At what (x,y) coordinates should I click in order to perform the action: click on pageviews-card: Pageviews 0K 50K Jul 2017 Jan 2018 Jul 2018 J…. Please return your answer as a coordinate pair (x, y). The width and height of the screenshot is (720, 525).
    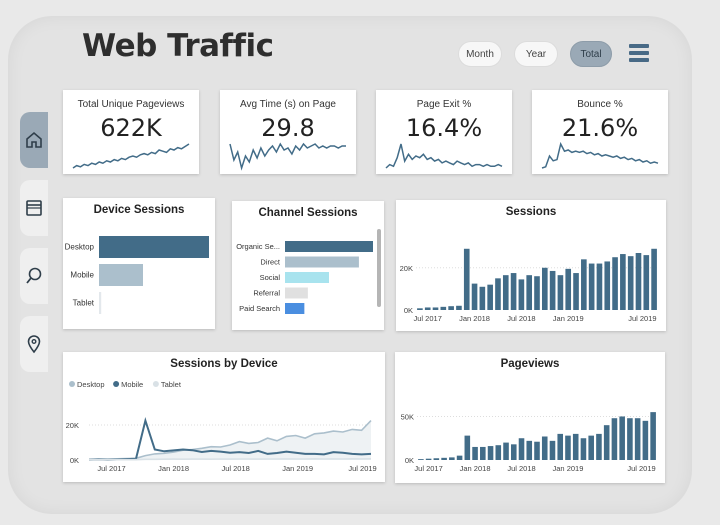
    Looking at the image, I should click on (530, 417).